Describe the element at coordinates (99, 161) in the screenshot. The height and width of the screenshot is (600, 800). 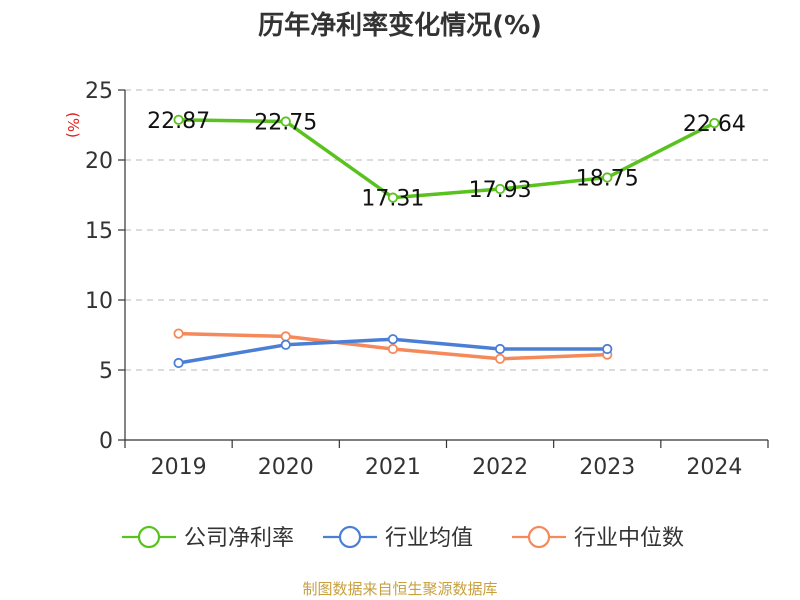
I see `y-tick-label: 20` at that location.